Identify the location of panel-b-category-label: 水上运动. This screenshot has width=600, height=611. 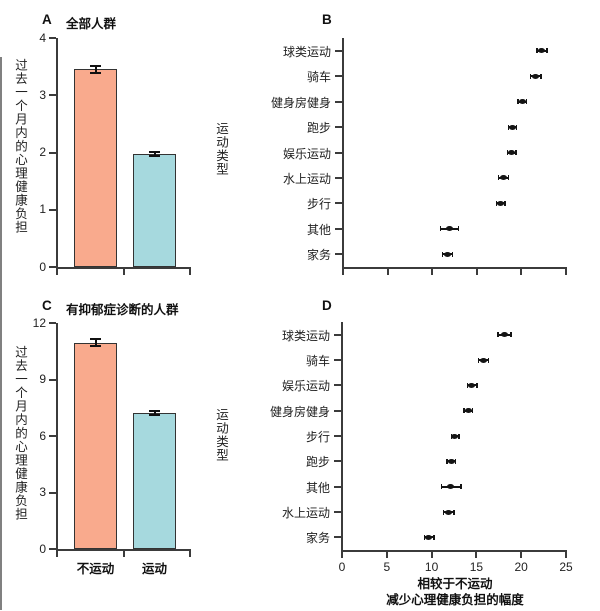
(306, 178).